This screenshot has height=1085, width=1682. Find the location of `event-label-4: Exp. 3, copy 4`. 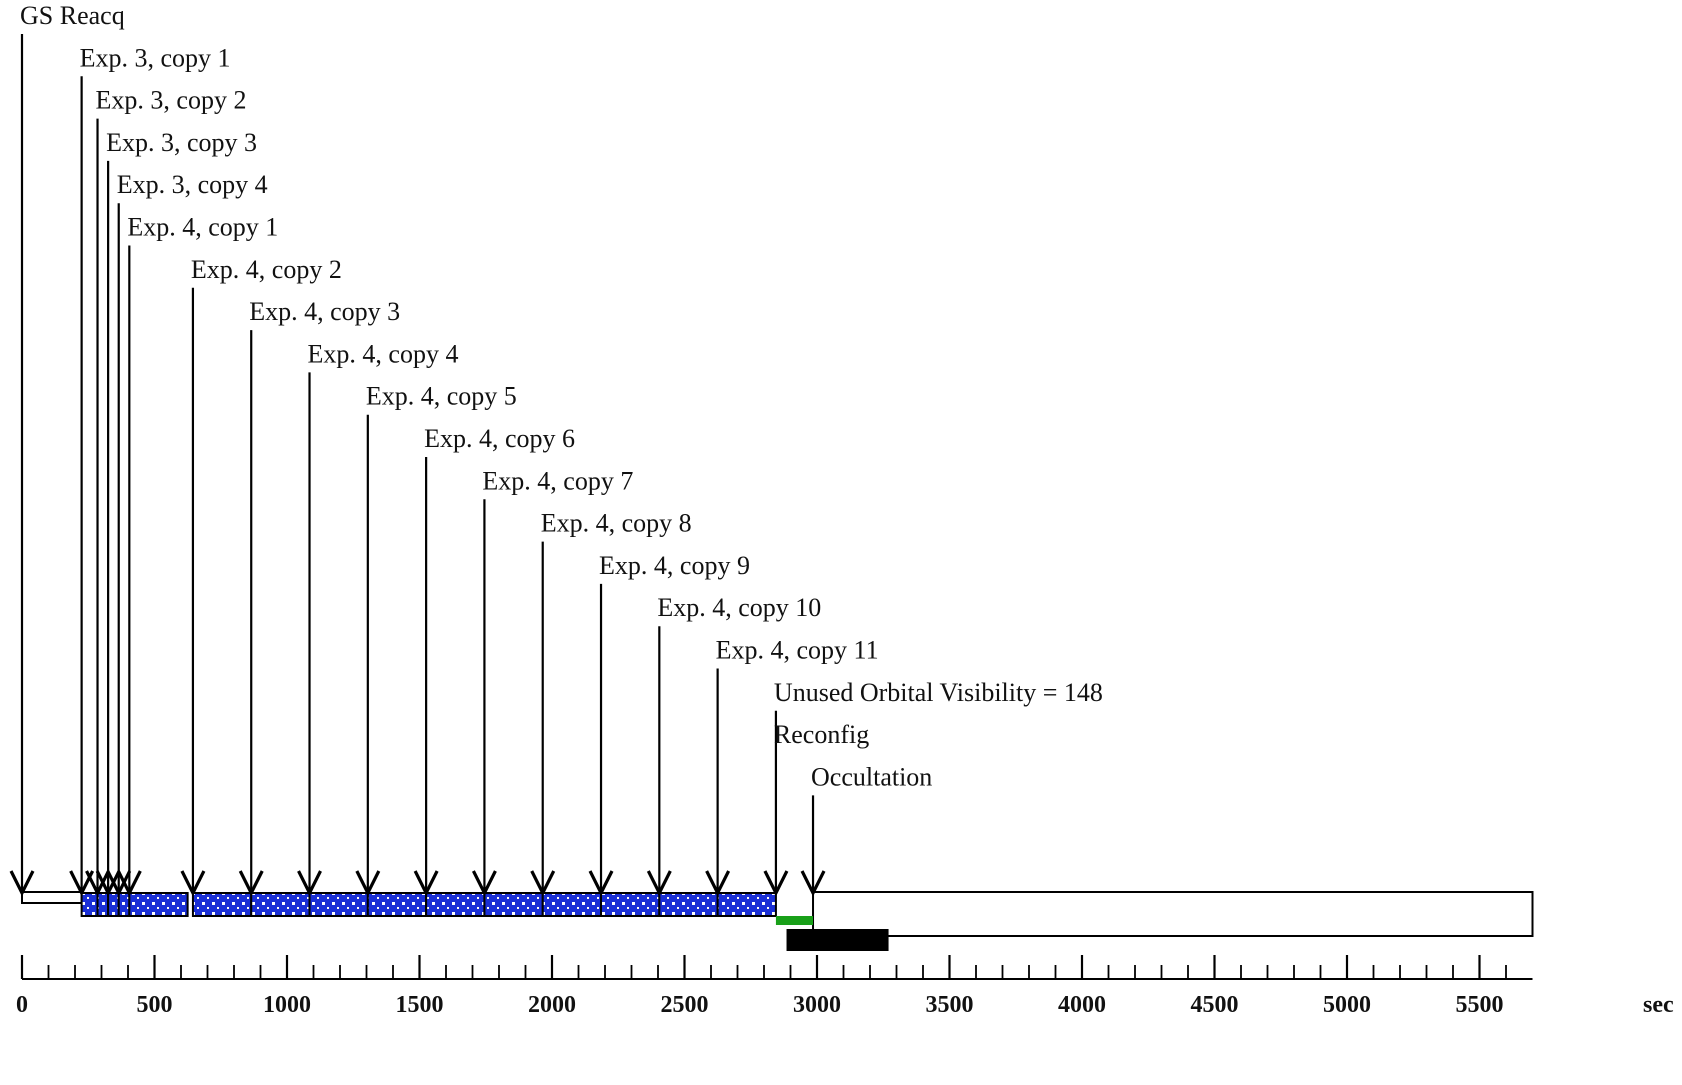

event-label-4: Exp. 3, copy 4 is located at coordinates (192, 184).